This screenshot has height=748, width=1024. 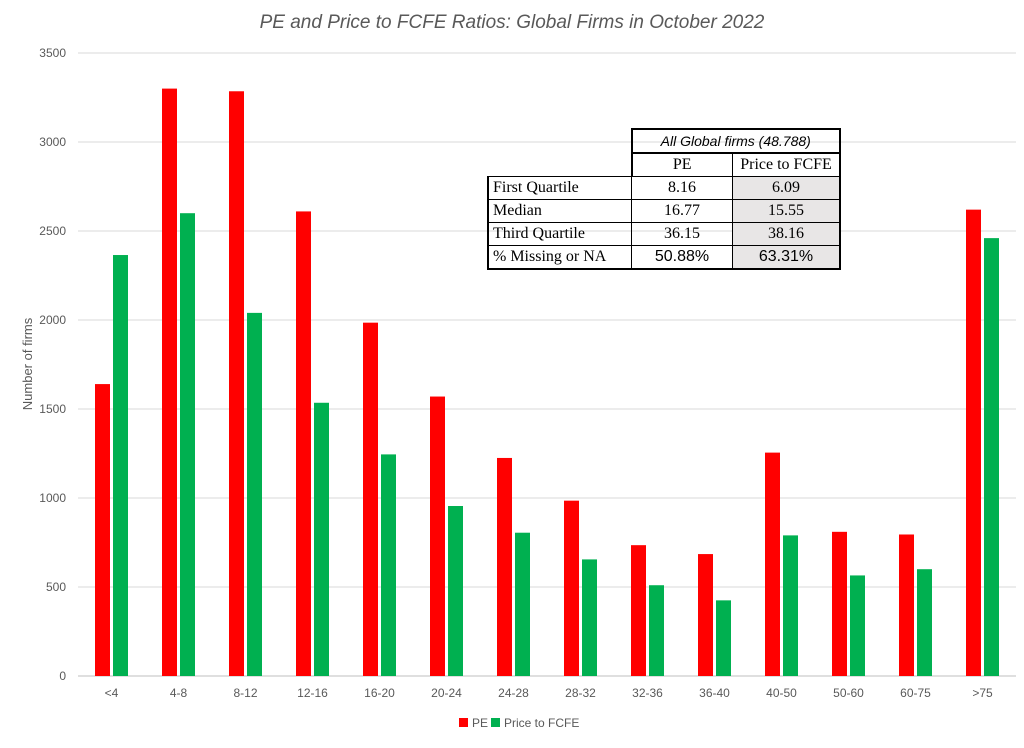 I want to click on table-caption-row: All Global firms (48.788), so click(x=664, y=141).